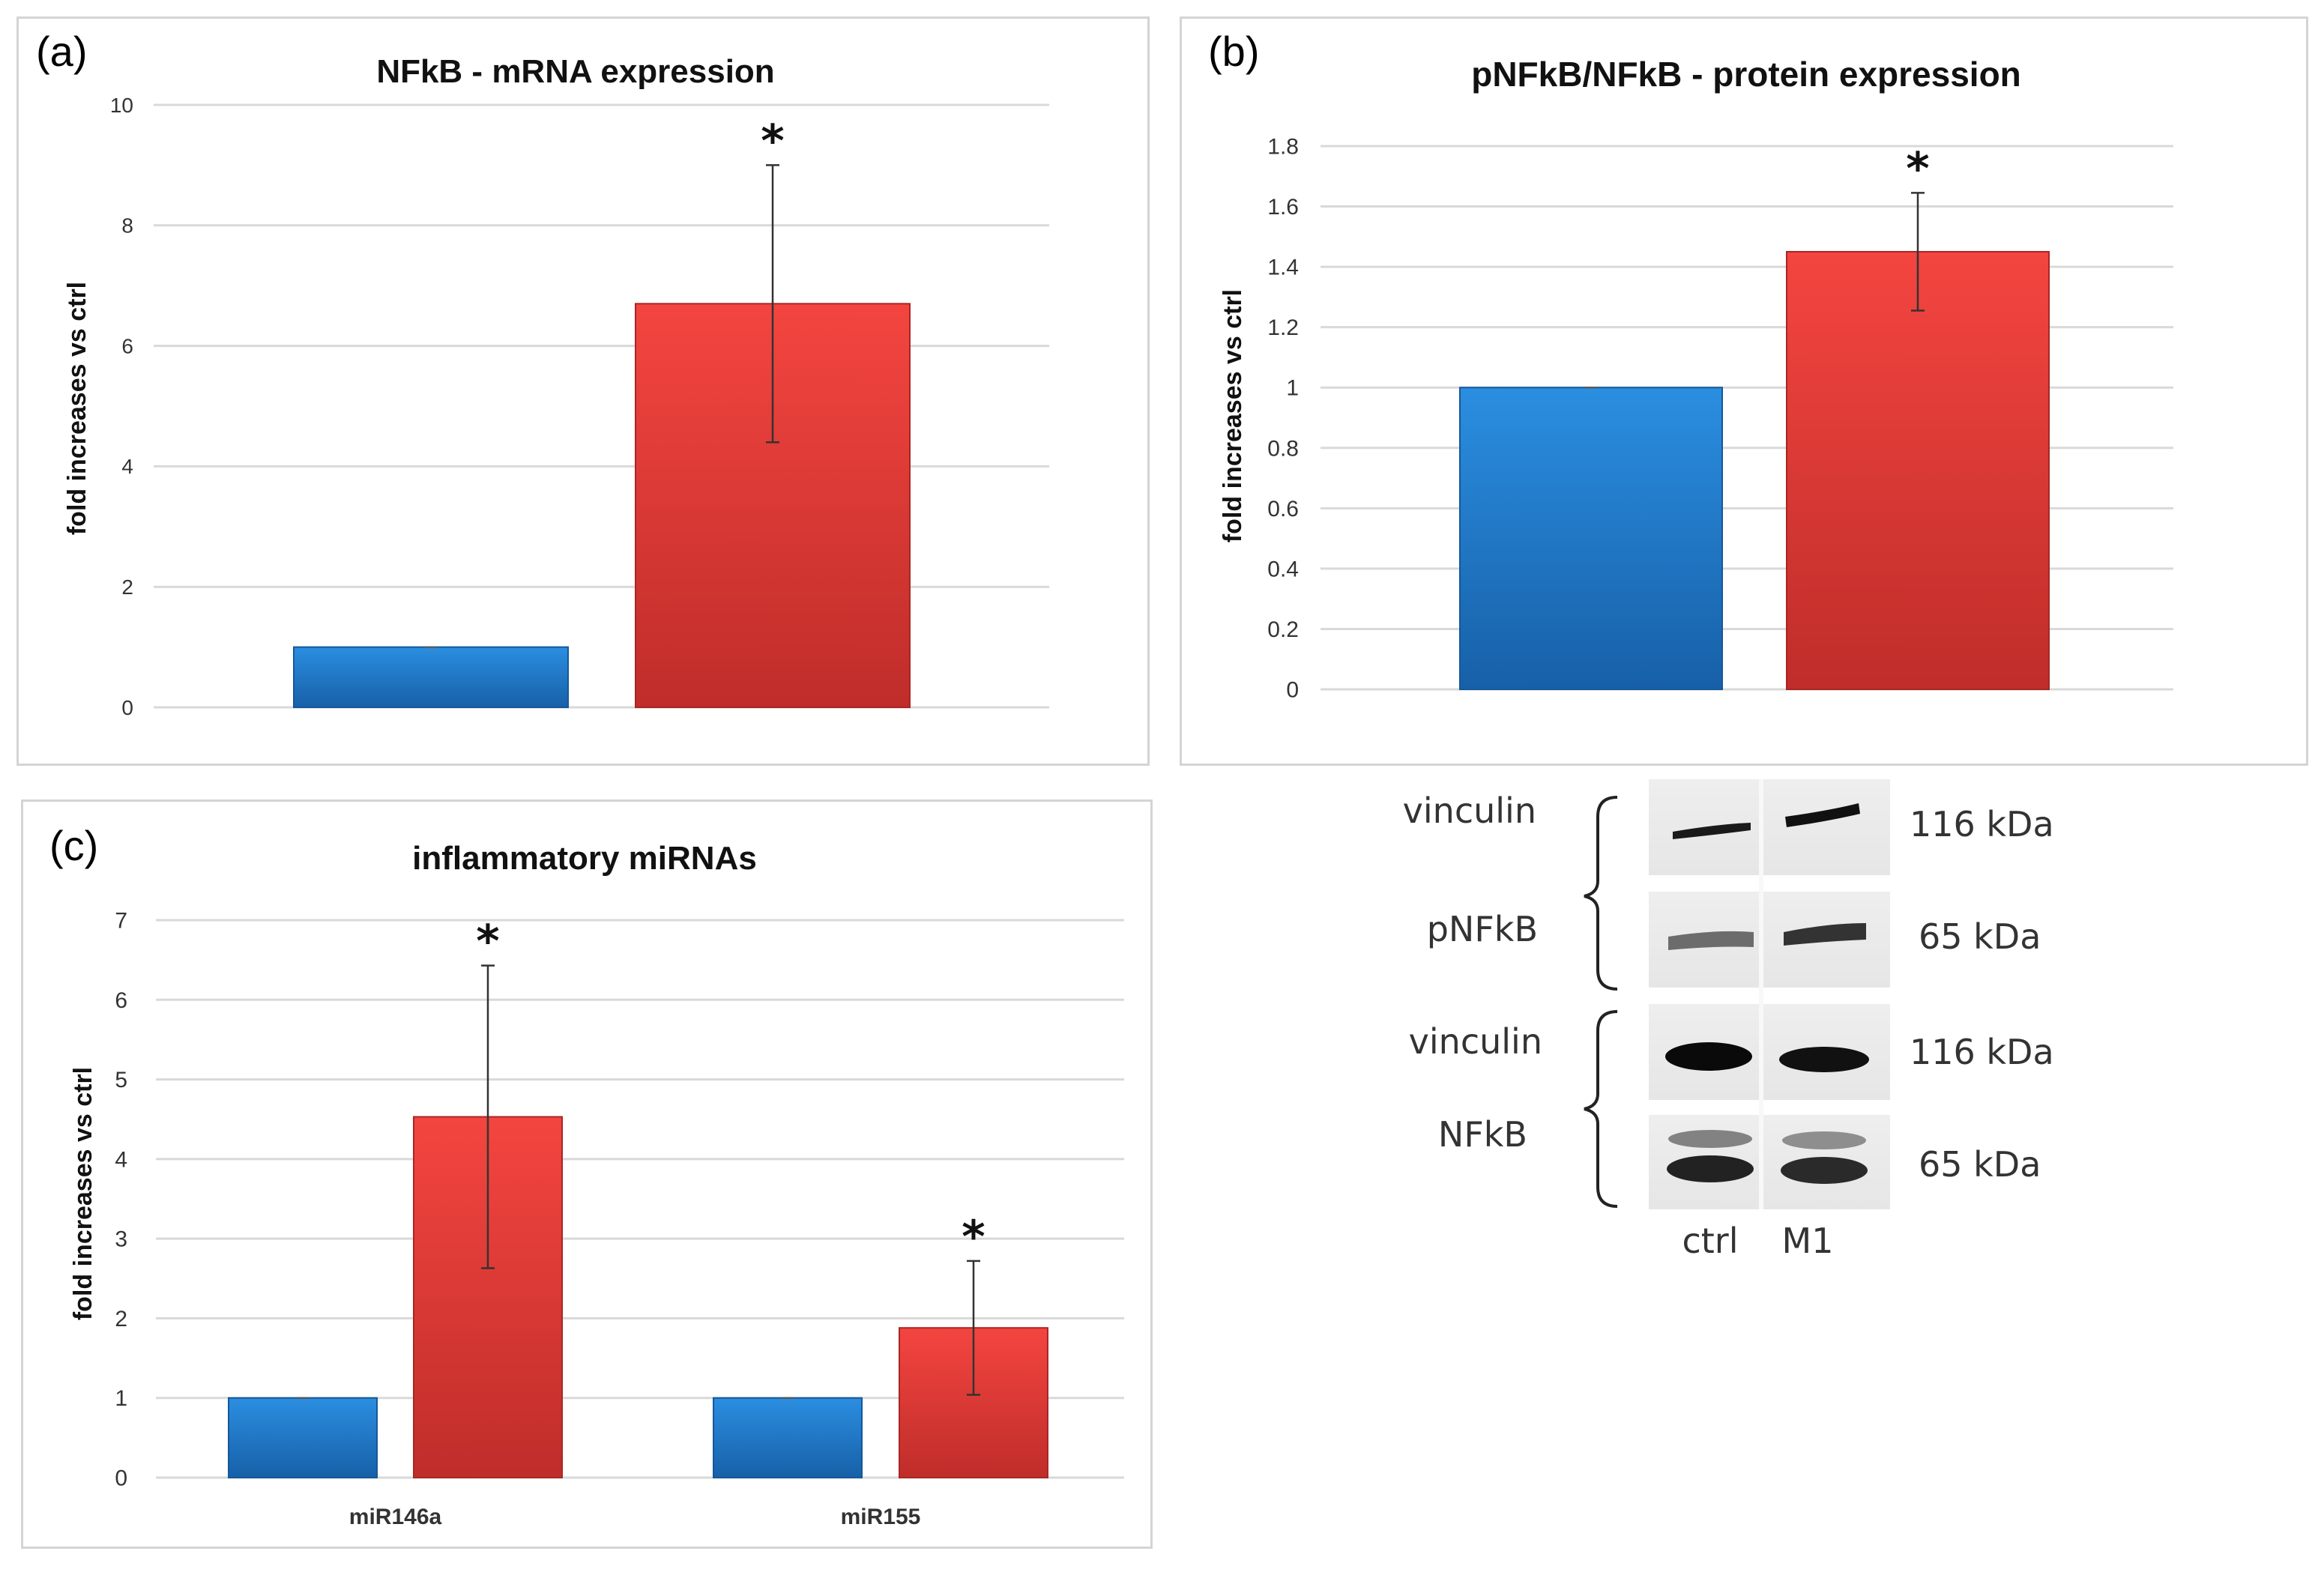 The height and width of the screenshot is (1578, 2324). I want to click on chart-c-mir146a-m1-error-bar, so click(488, 1116).